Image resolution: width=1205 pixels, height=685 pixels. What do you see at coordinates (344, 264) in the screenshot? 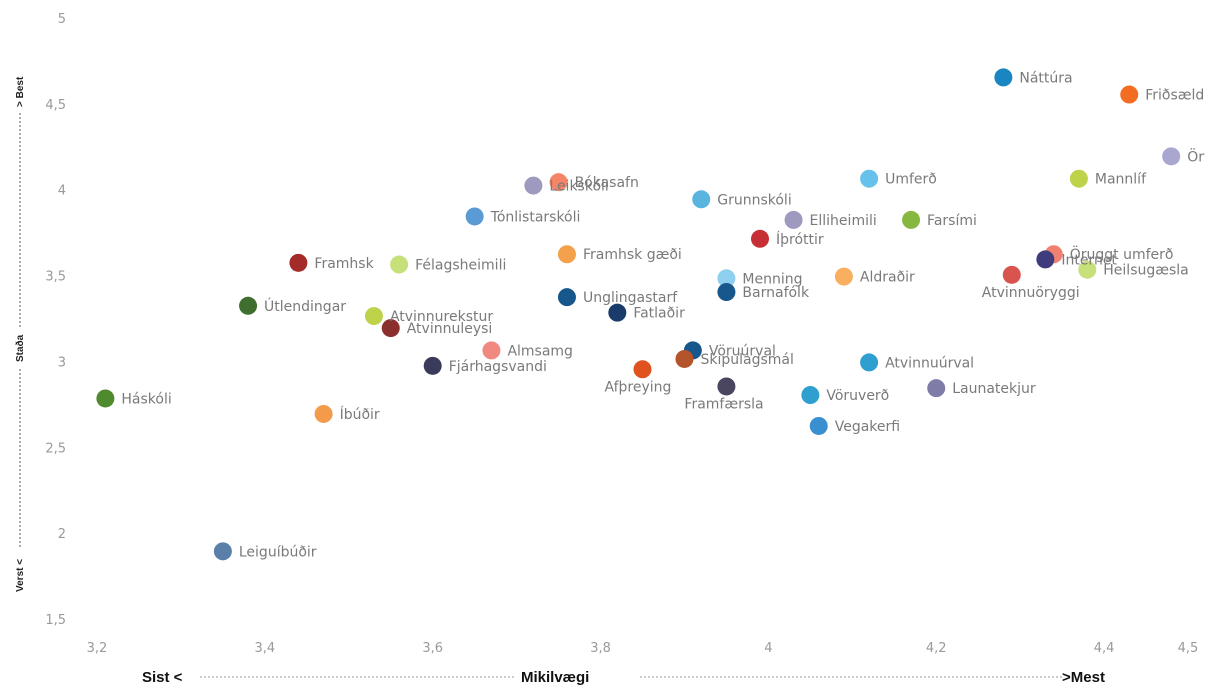
I see `point-label: Framhsk` at bounding box center [344, 264].